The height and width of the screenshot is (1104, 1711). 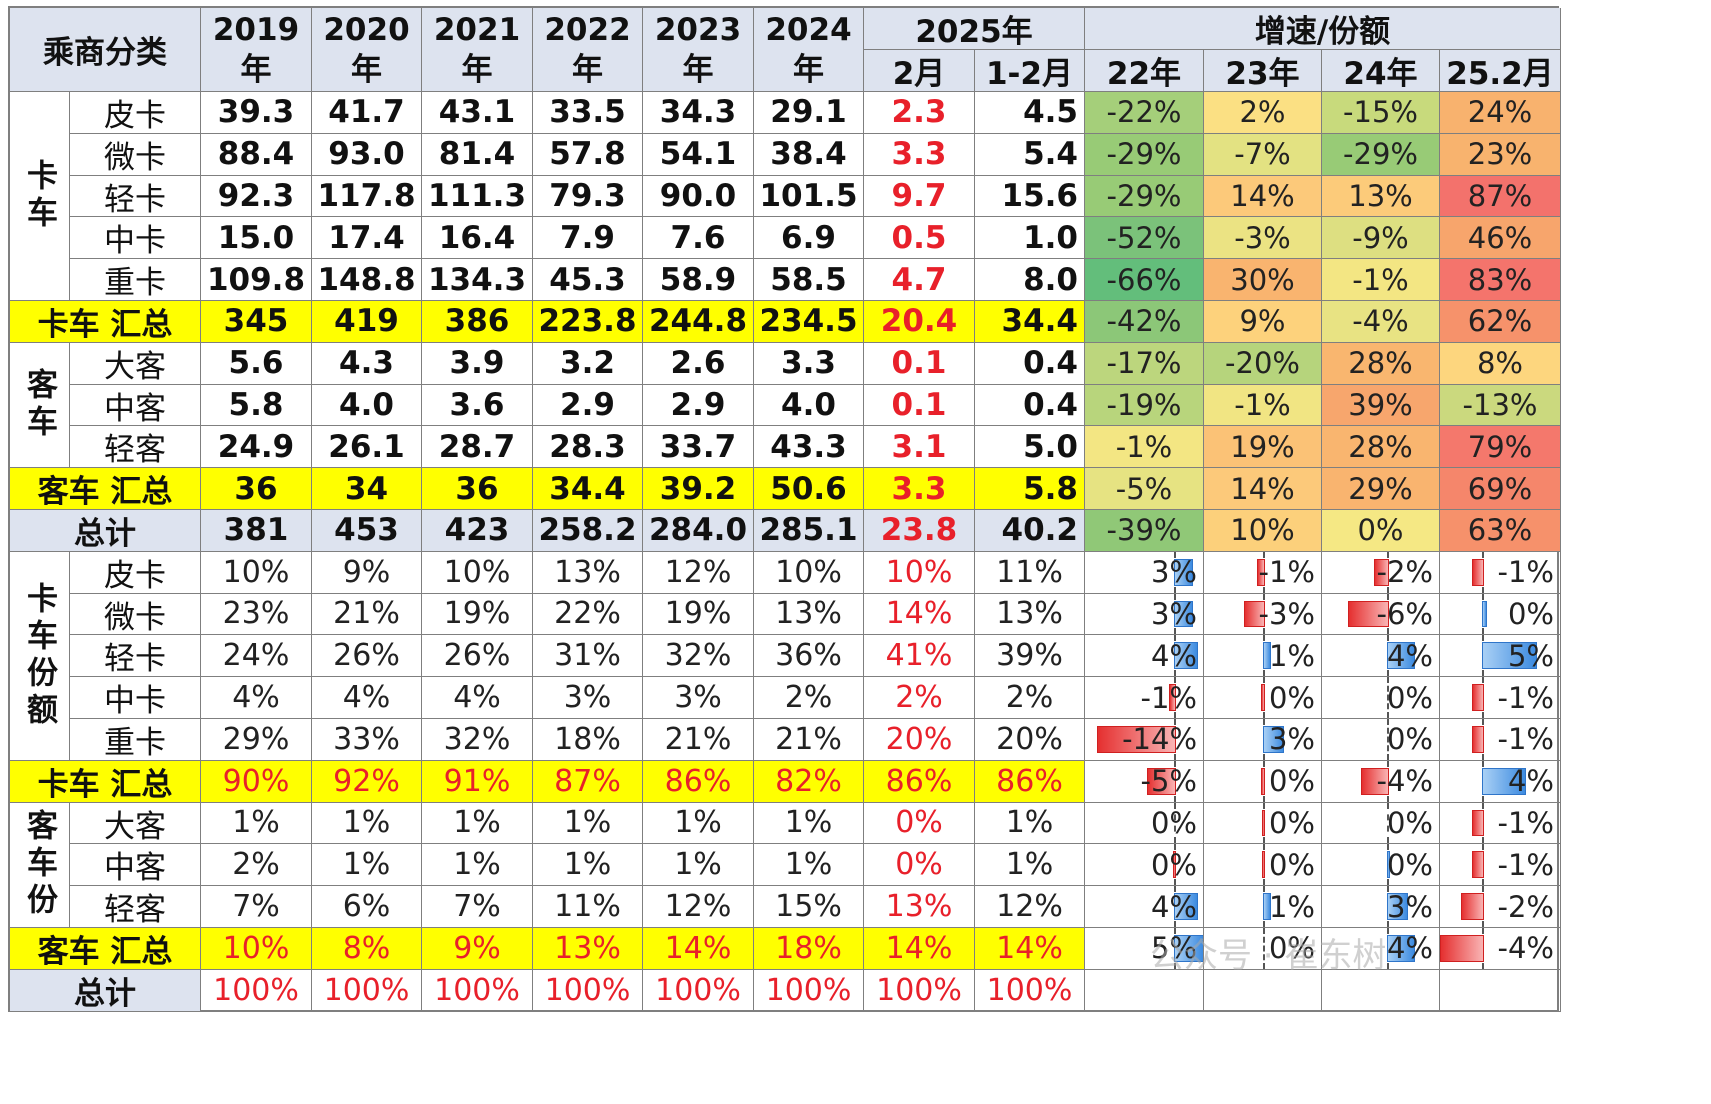 I want to click on volume-cell: 57.8, so click(x=588, y=154).